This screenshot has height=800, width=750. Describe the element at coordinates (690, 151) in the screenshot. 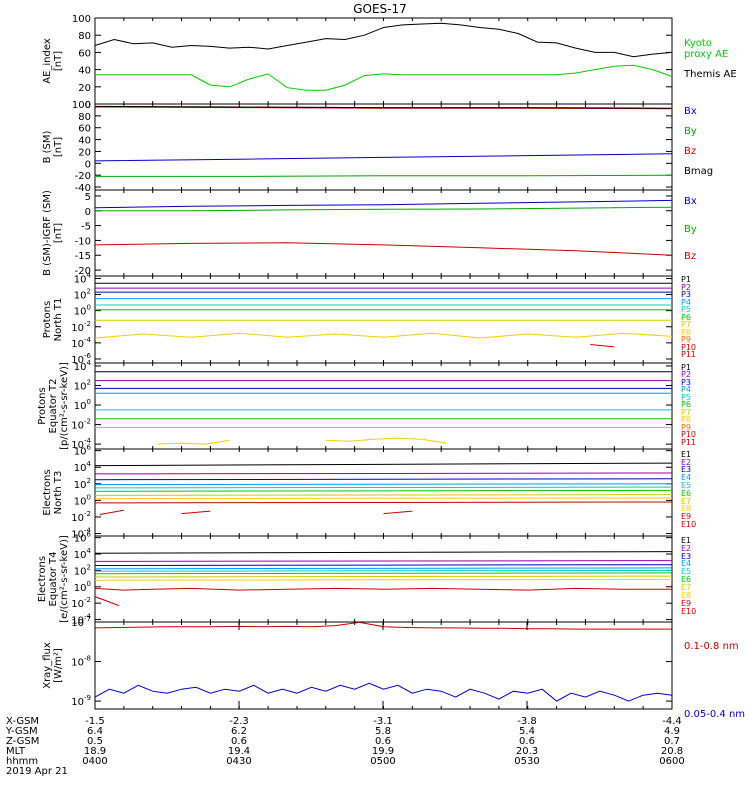

I see `series-label: Bz` at that location.